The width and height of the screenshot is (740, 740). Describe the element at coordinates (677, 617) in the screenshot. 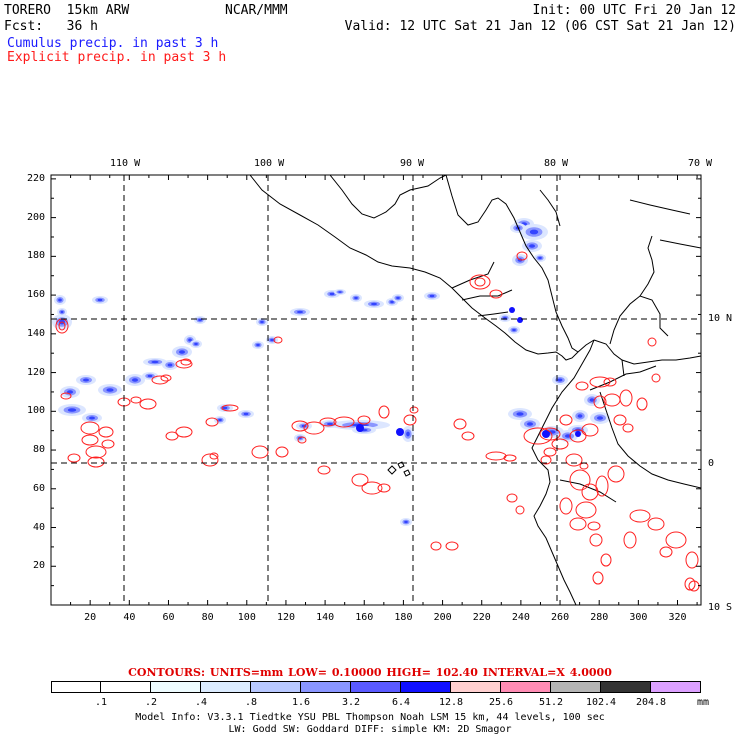

I see `x-tick-label: 320` at that location.